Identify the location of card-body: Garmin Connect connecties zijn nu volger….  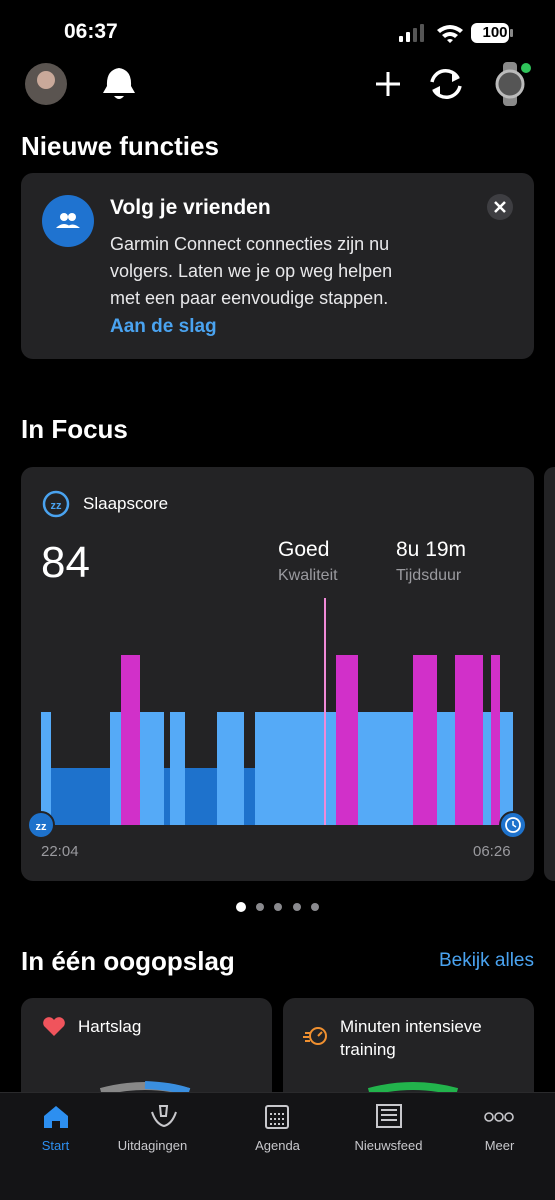
(251, 271).